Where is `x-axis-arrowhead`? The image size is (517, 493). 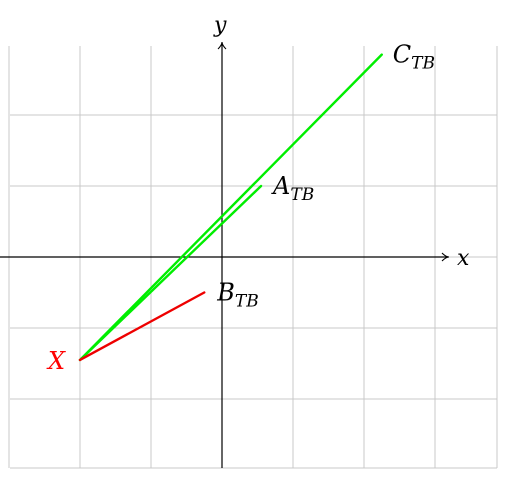 x-axis-arrowhead is located at coordinates (445, 257).